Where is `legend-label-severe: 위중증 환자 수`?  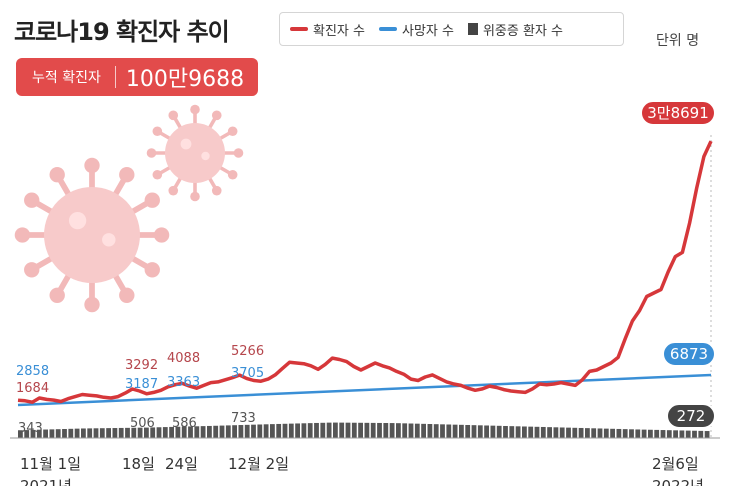 legend-label-severe: 위중증 환자 수 is located at coordinates (522, 31).